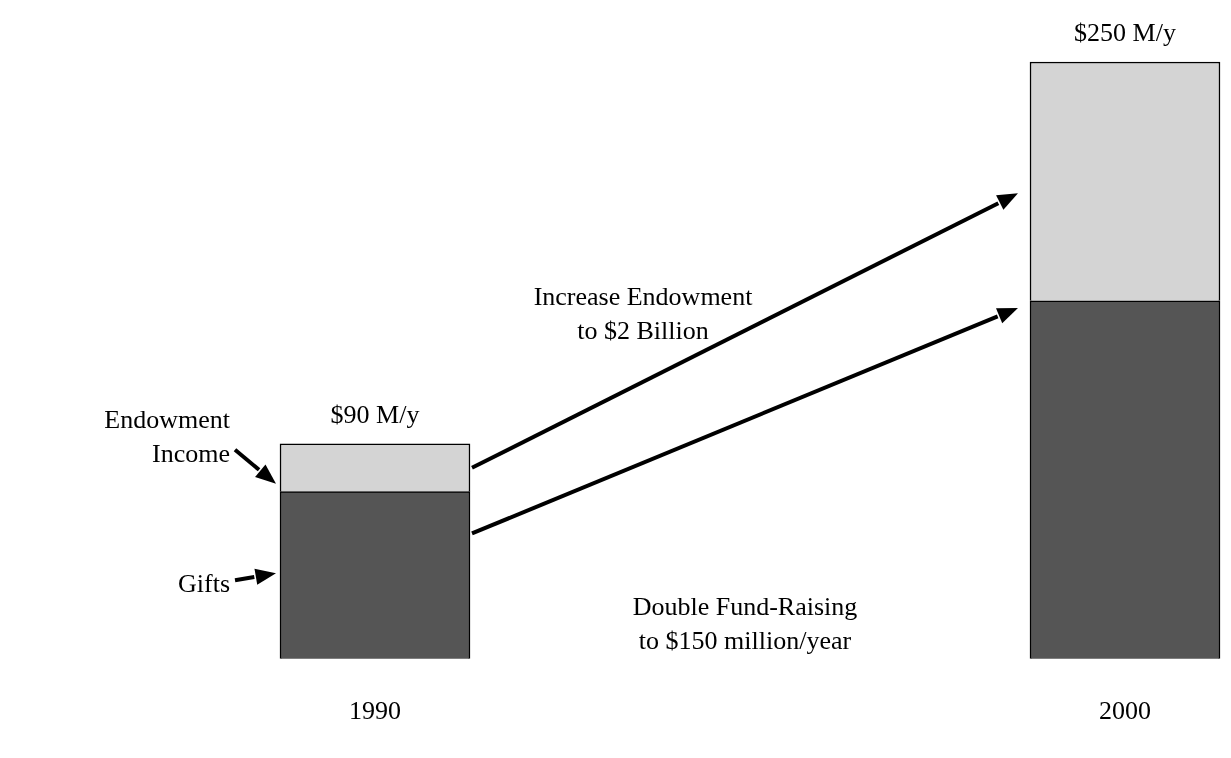 The width and height of the screenshot is (1231, 758). What do you see at coordinates (375, 711) in the screenshot?
I see `x-tick-label: 1990` at bounding box center [375, 711].